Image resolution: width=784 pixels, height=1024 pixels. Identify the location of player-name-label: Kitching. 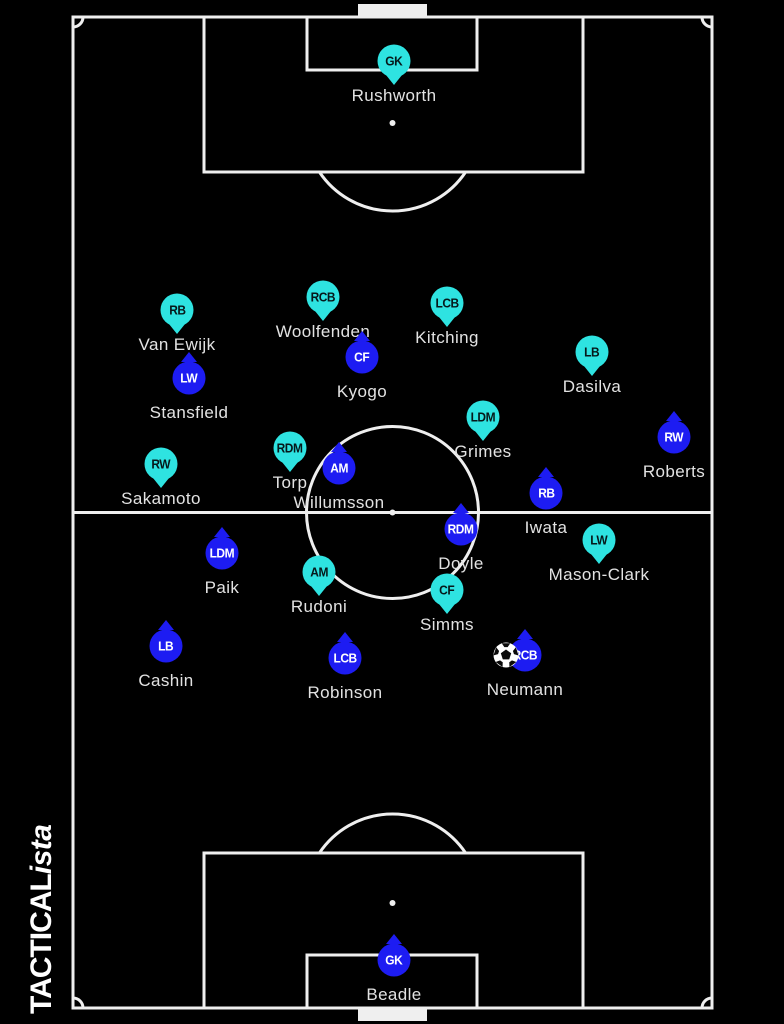
(447, 337).